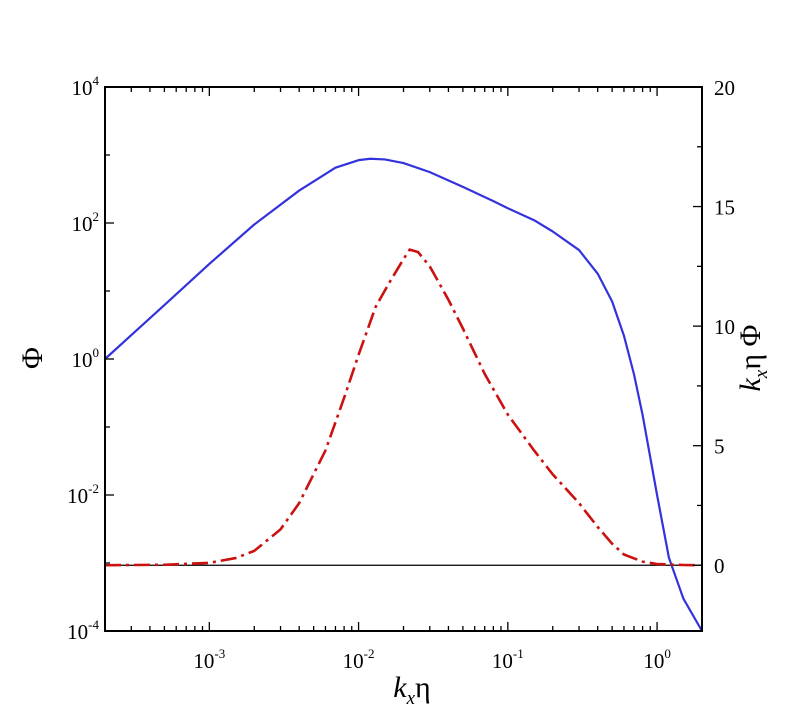 The image size is (800, 711). I want to click on left-y-tick-label: 10⁻², so click(83, 494).